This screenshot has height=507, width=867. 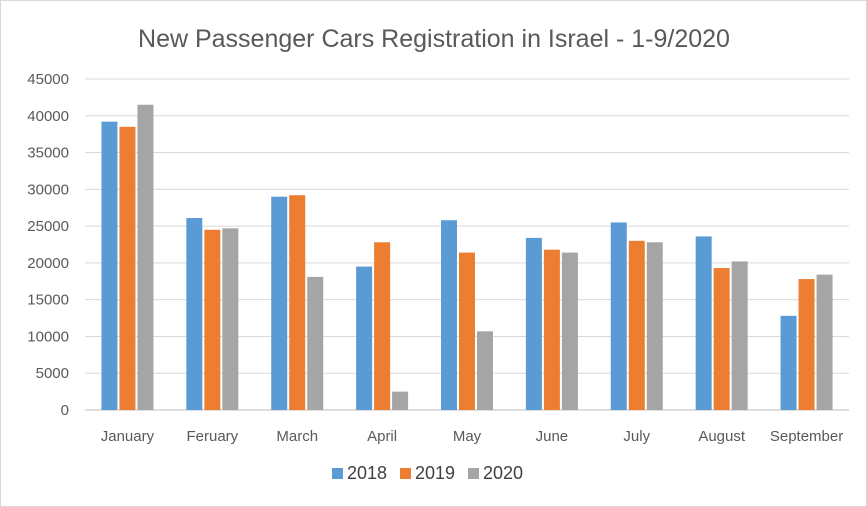 What do you see at coordinates (279, 303) in the screenshot?
I see `bar-2018-march` at bounding box center [279, 303].